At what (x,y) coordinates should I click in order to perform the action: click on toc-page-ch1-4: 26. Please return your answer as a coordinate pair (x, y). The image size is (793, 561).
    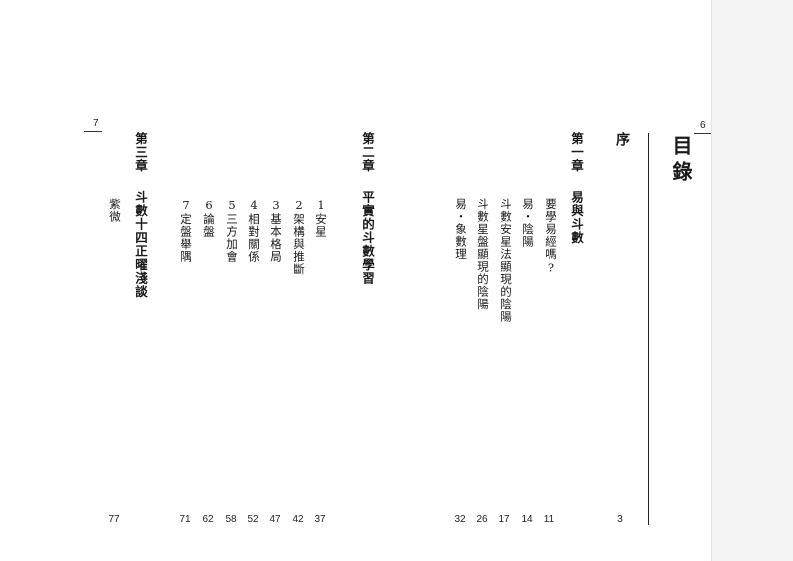
    Looking at the image, I should click on (482, 519).